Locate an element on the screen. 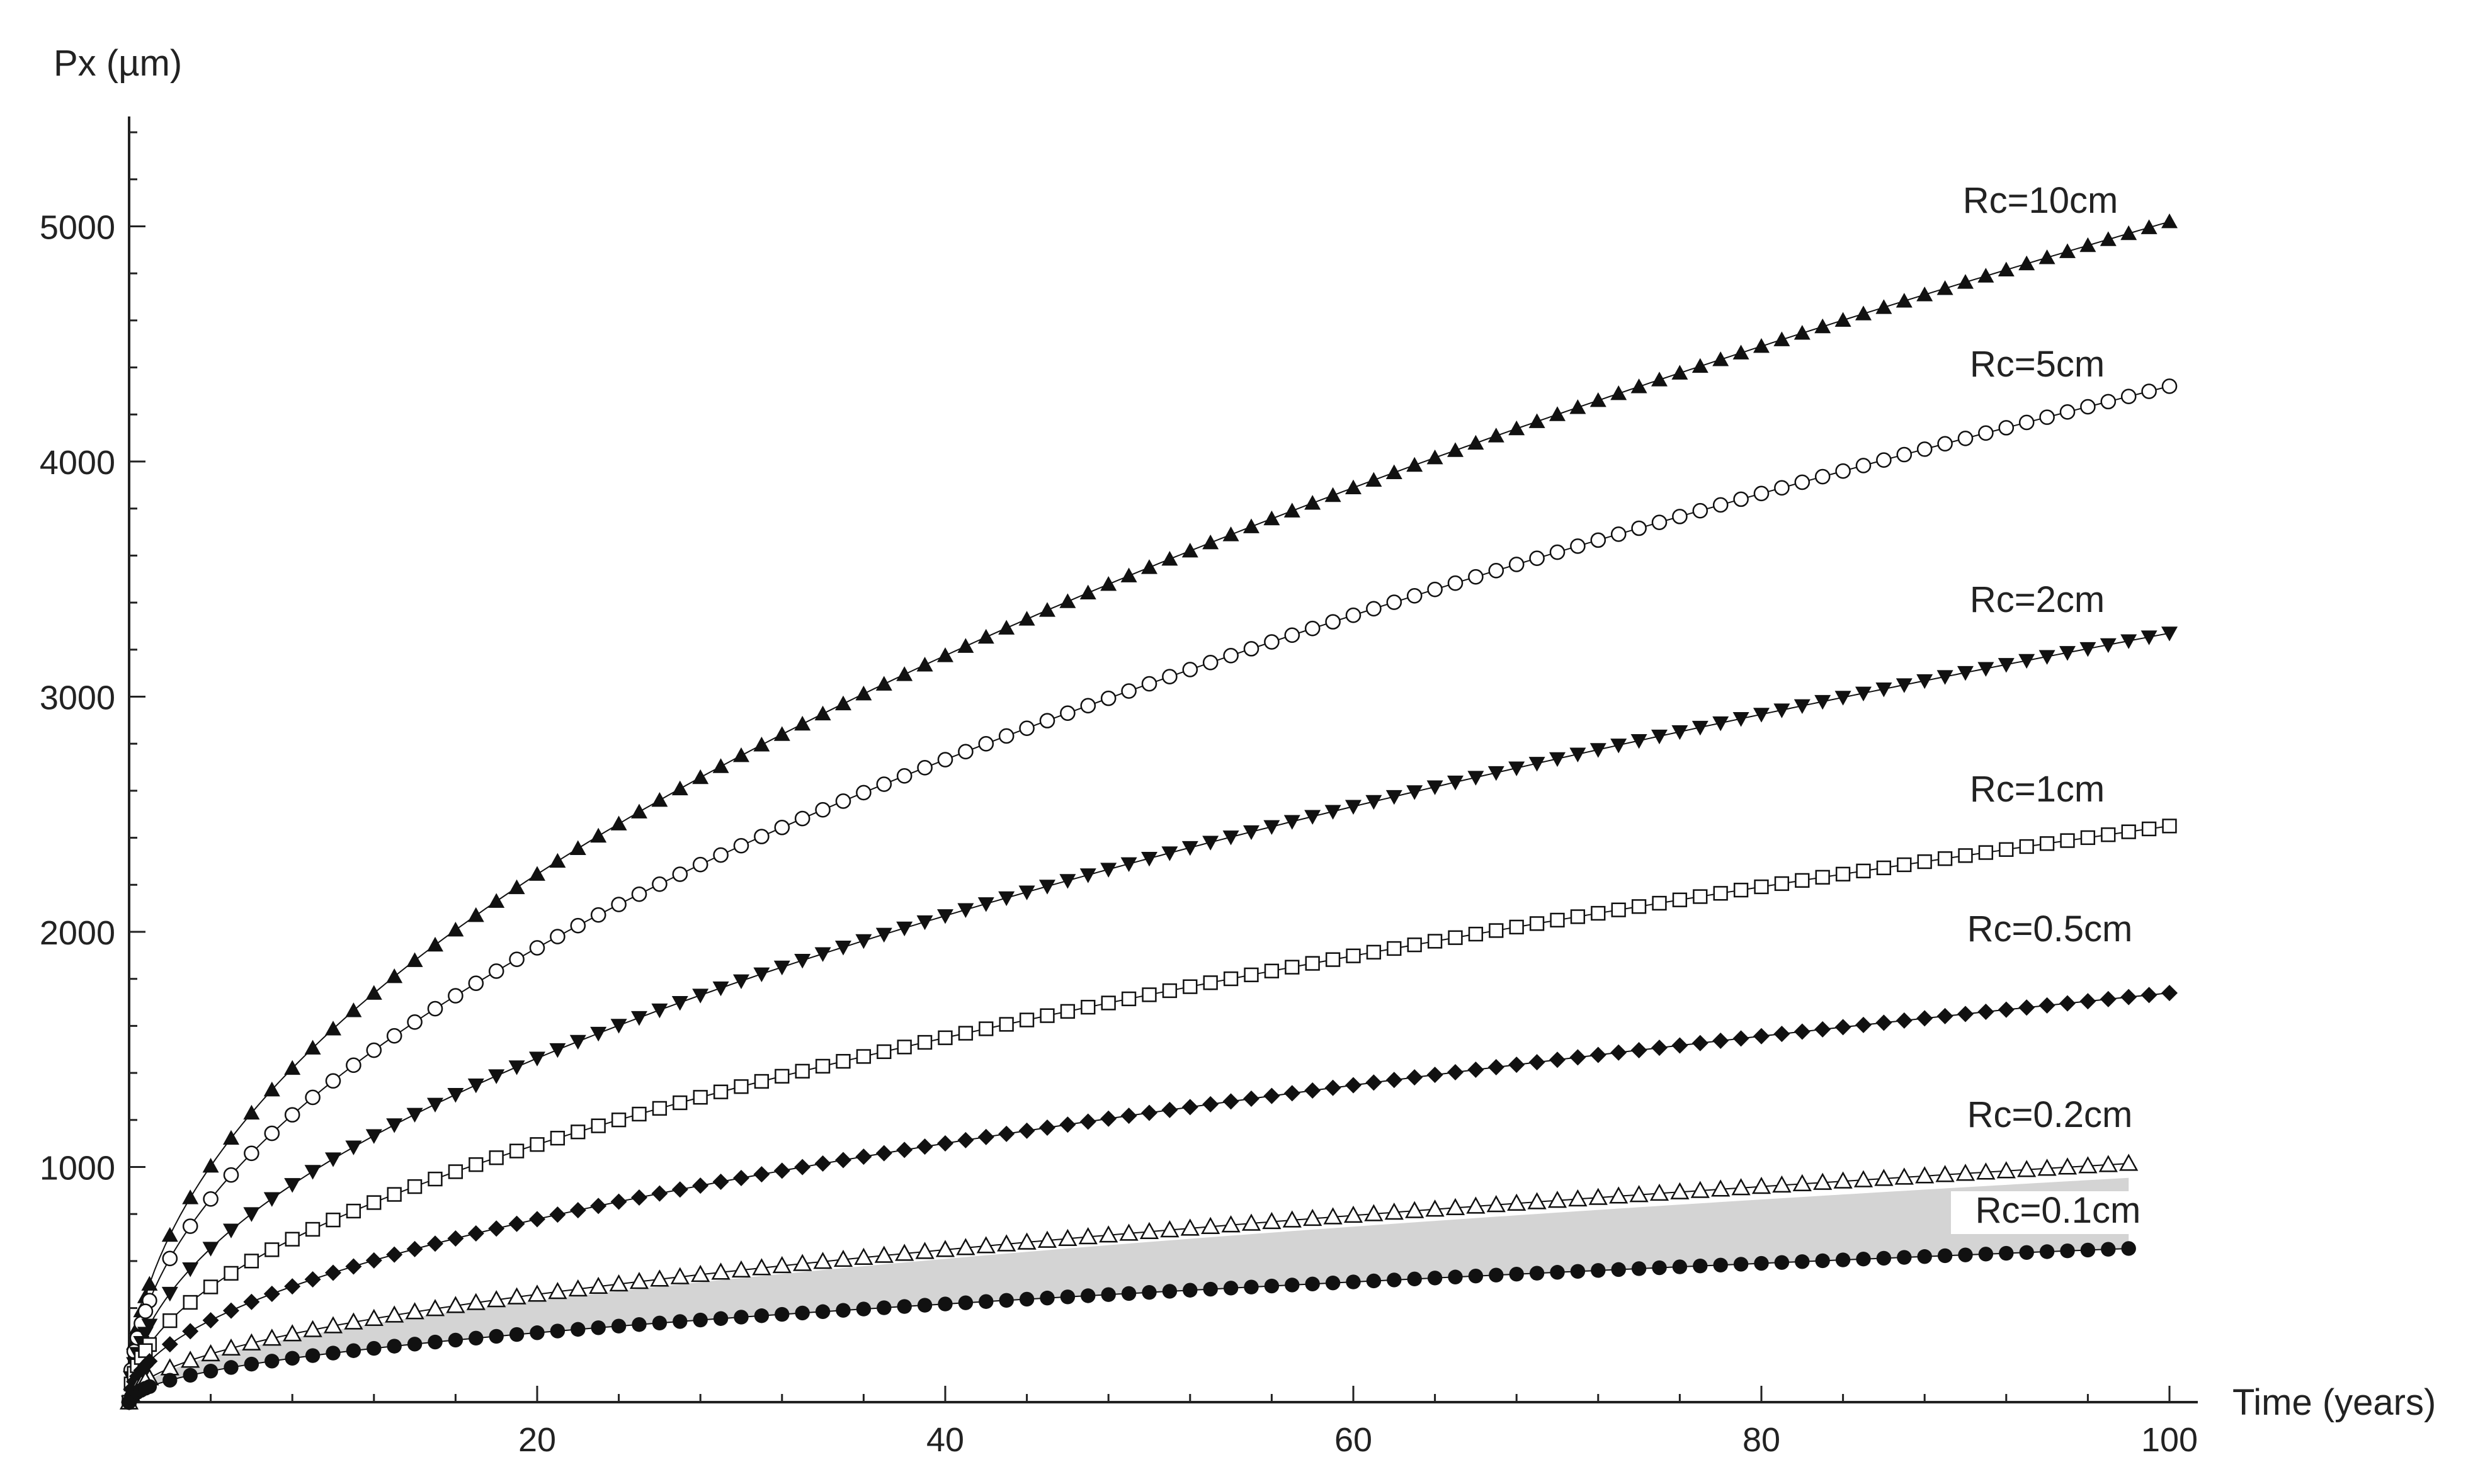 Image resolution: width=2490 pixels, height=1484 pixels. x-tick-label: 20 is located at coordinates (537, 1440).